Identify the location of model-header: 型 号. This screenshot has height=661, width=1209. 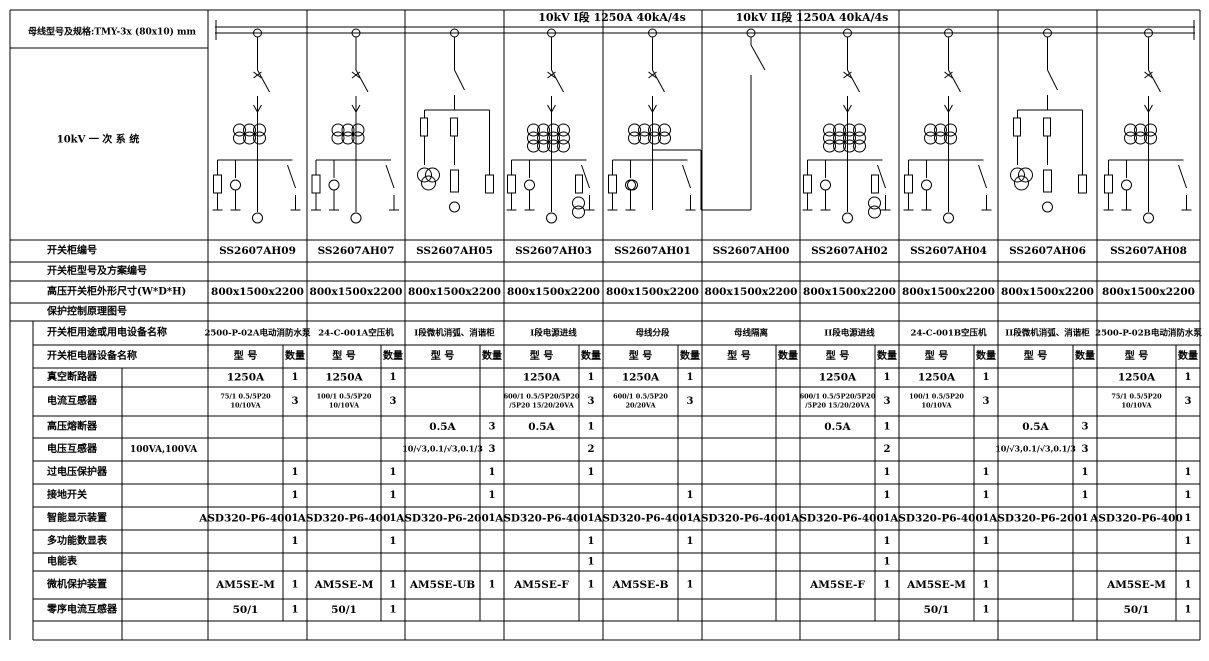
(442, 355).